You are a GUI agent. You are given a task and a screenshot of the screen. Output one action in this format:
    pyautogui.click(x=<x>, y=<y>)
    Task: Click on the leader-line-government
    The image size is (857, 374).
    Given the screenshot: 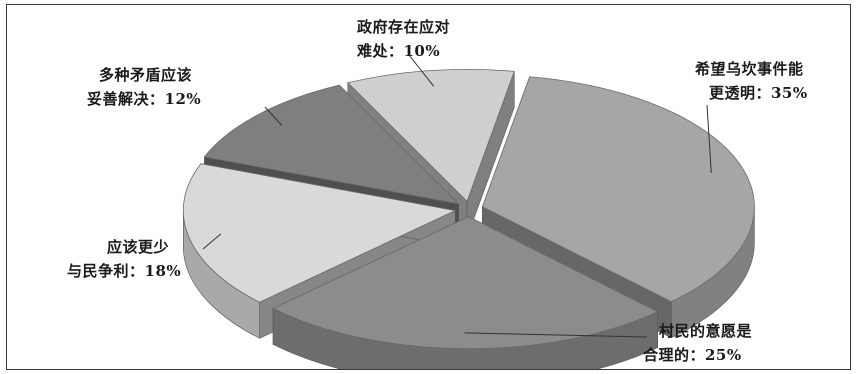 What is the action you would take?
    pyautogui.click(x=421, y=70)
    